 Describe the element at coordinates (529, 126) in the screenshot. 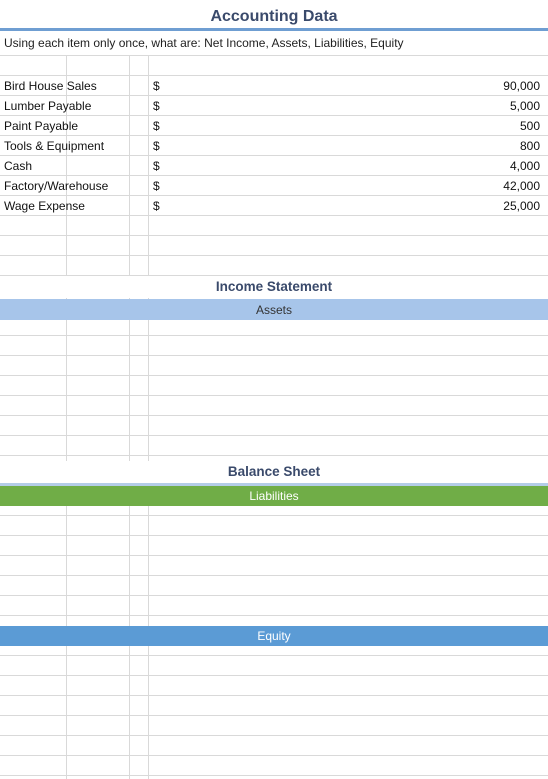

I see `item-amount: 500` at that location.